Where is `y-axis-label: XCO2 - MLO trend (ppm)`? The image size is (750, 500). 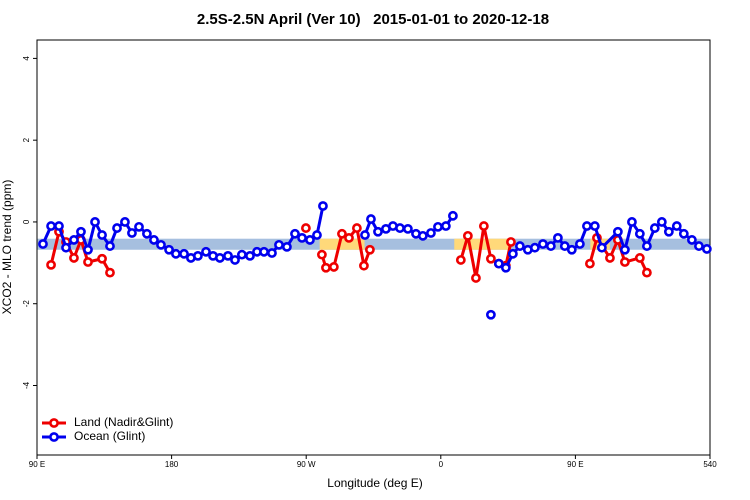 y-axis-label: XCO2 - MLO trend (ppm) is located at coordinates (7, 247).